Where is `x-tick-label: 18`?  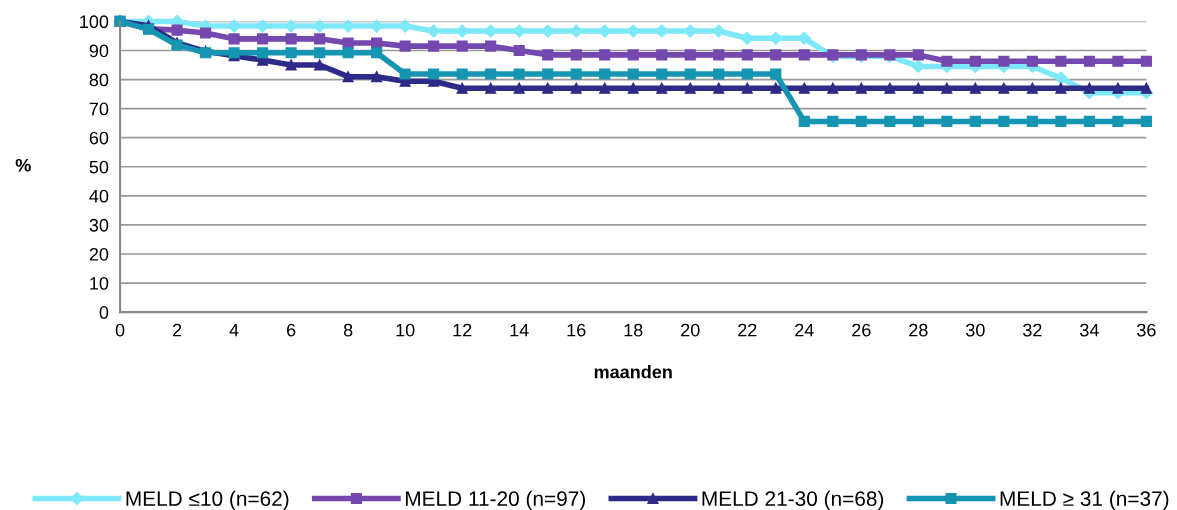
x-tick-label: 18 is located at coordinates (633, 330).